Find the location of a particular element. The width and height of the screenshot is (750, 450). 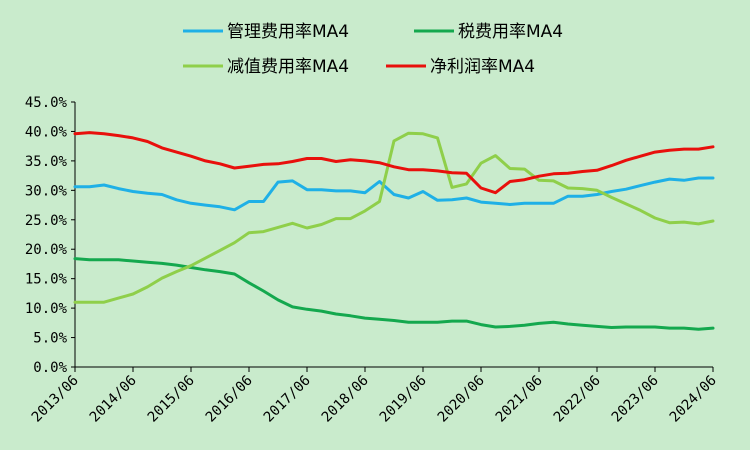

legend-label: 税费用率MA4 is located at coordinates (510, 32).